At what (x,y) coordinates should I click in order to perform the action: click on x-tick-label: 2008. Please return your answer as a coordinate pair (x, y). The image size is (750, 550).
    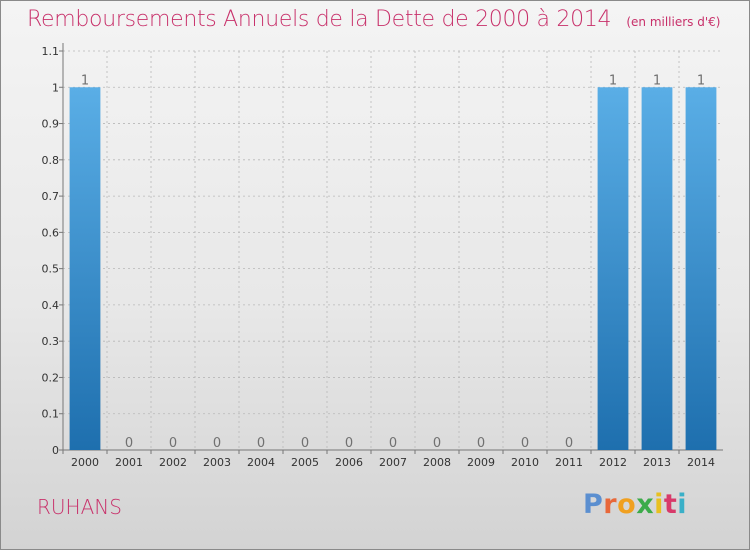
    Looking at the image, I should click on (437, 462).